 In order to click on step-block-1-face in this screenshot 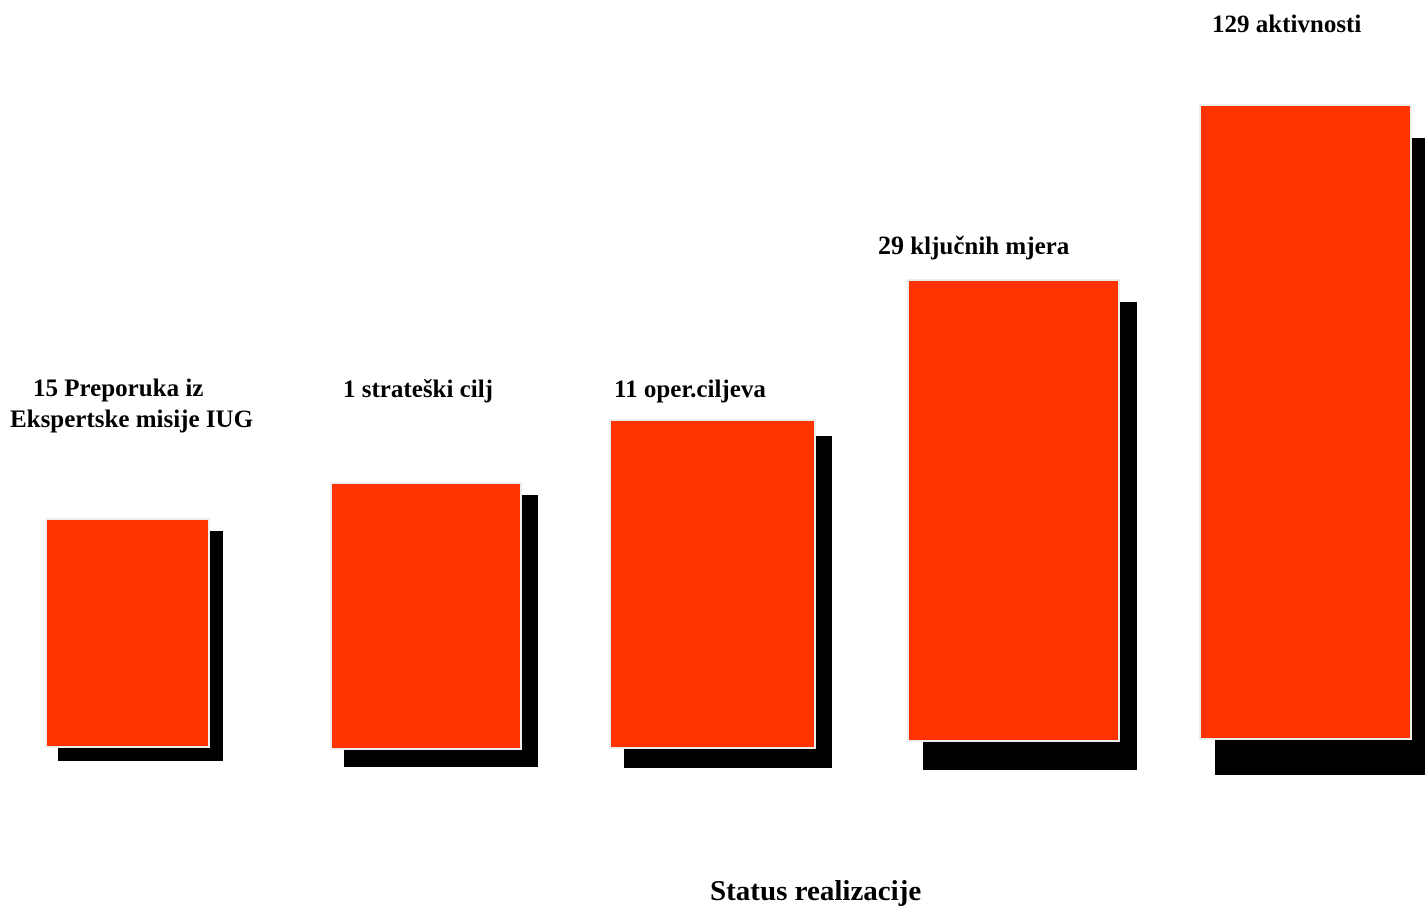, I will do `click(127, 633)`.